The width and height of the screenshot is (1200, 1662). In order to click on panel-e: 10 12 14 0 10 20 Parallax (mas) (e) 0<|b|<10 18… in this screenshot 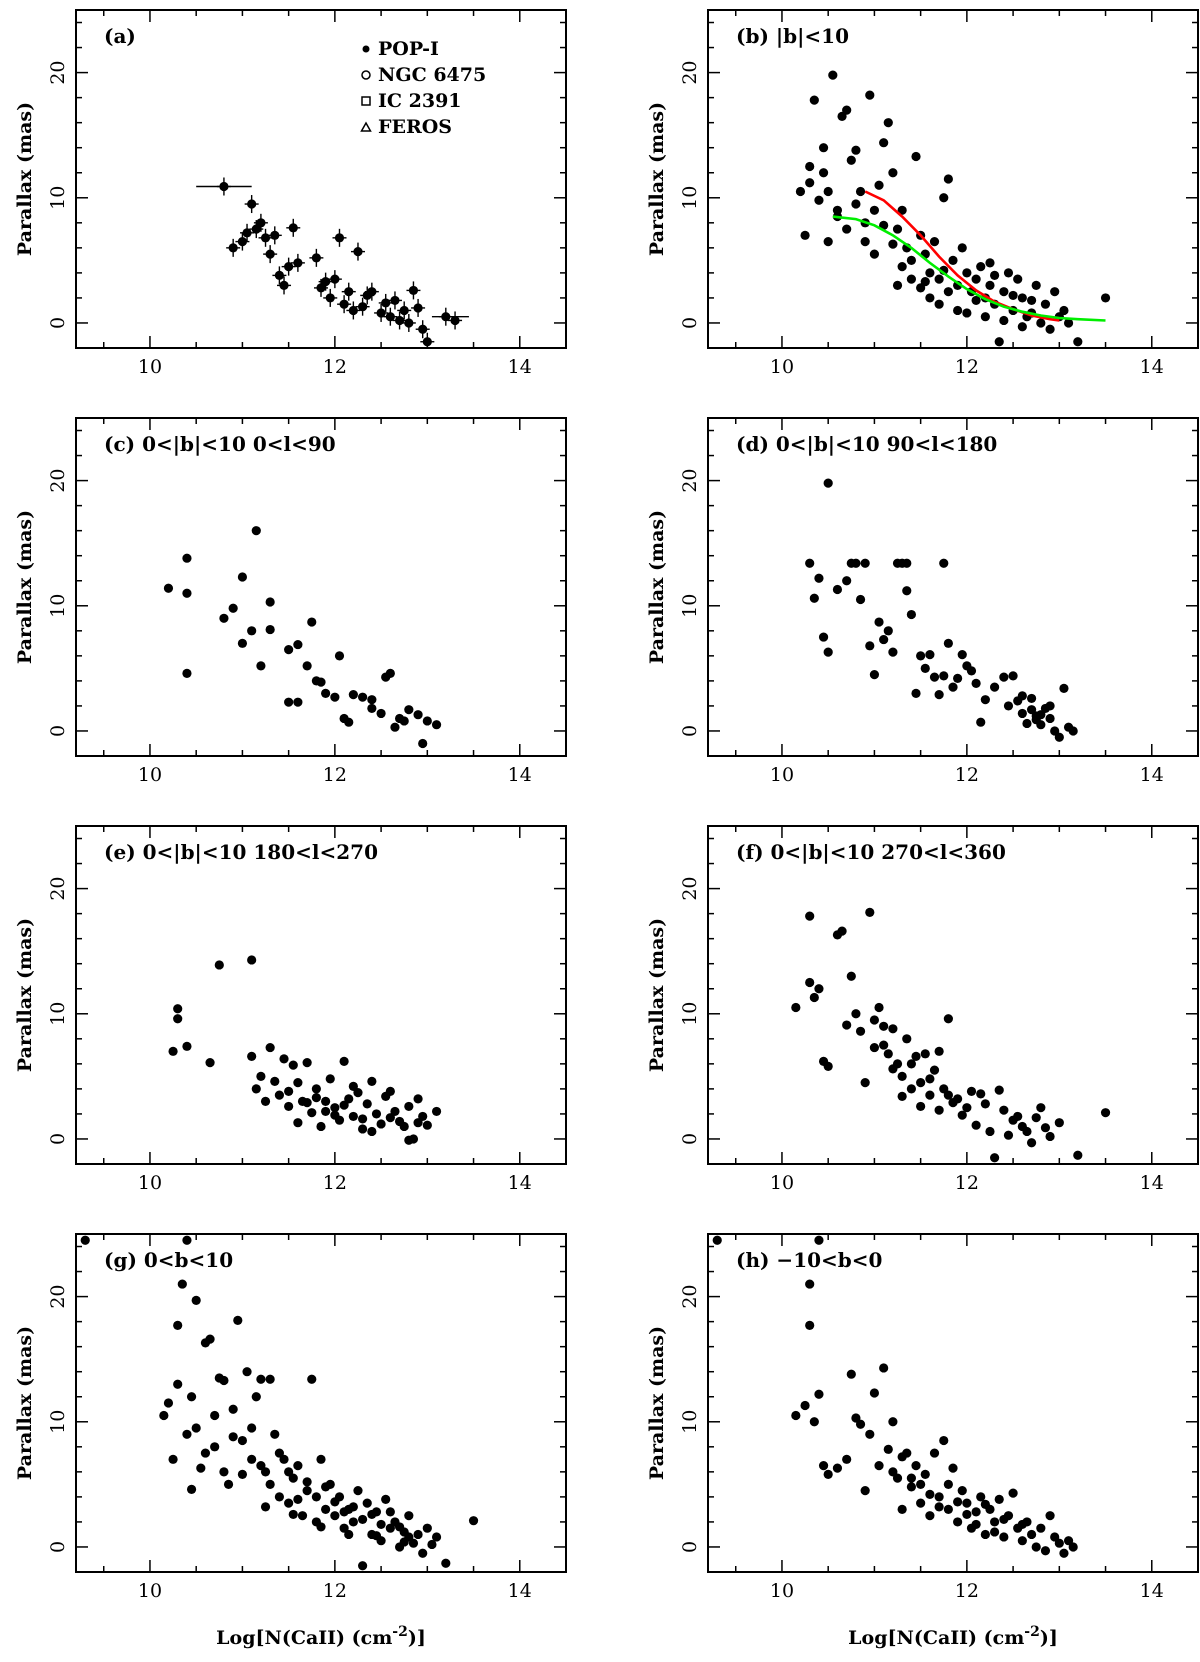, I will do `click(290, 1009)`.